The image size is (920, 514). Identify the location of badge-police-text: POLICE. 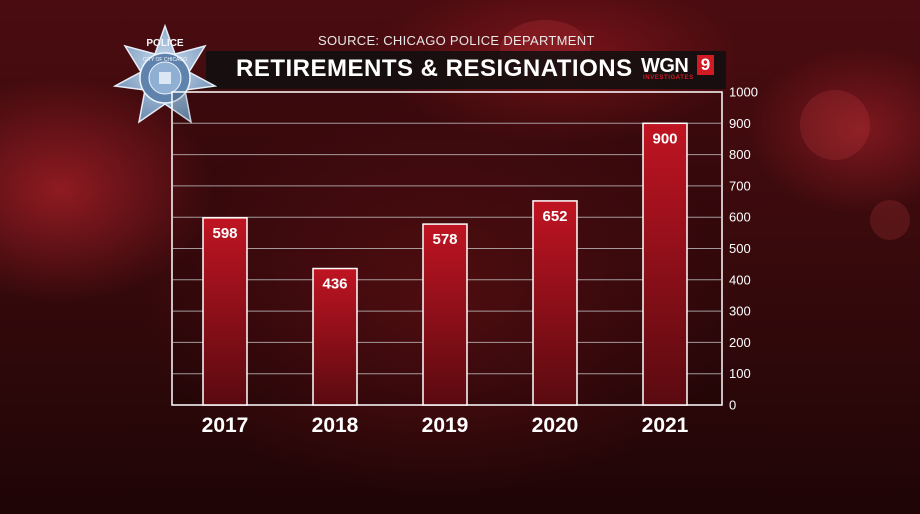
(165, 43).